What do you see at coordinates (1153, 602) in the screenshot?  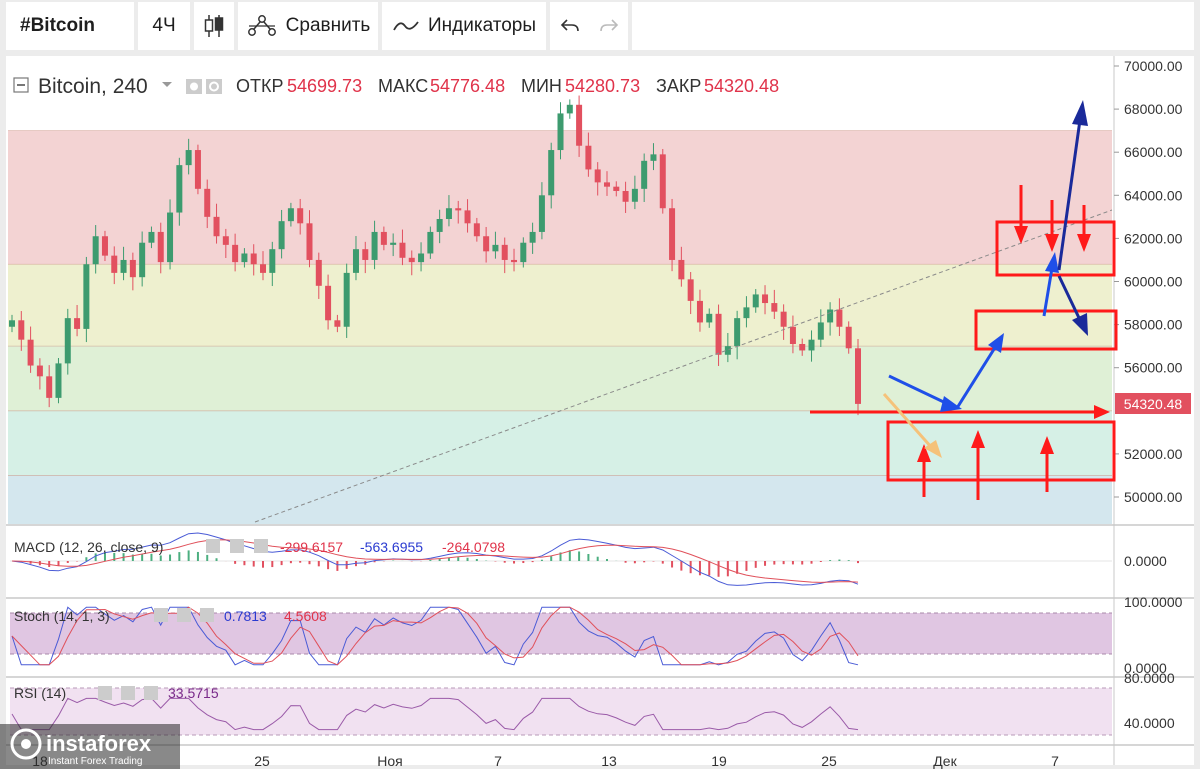 I see `stoch-axis-top: 100.0000` at bounding box center [1153, 602].